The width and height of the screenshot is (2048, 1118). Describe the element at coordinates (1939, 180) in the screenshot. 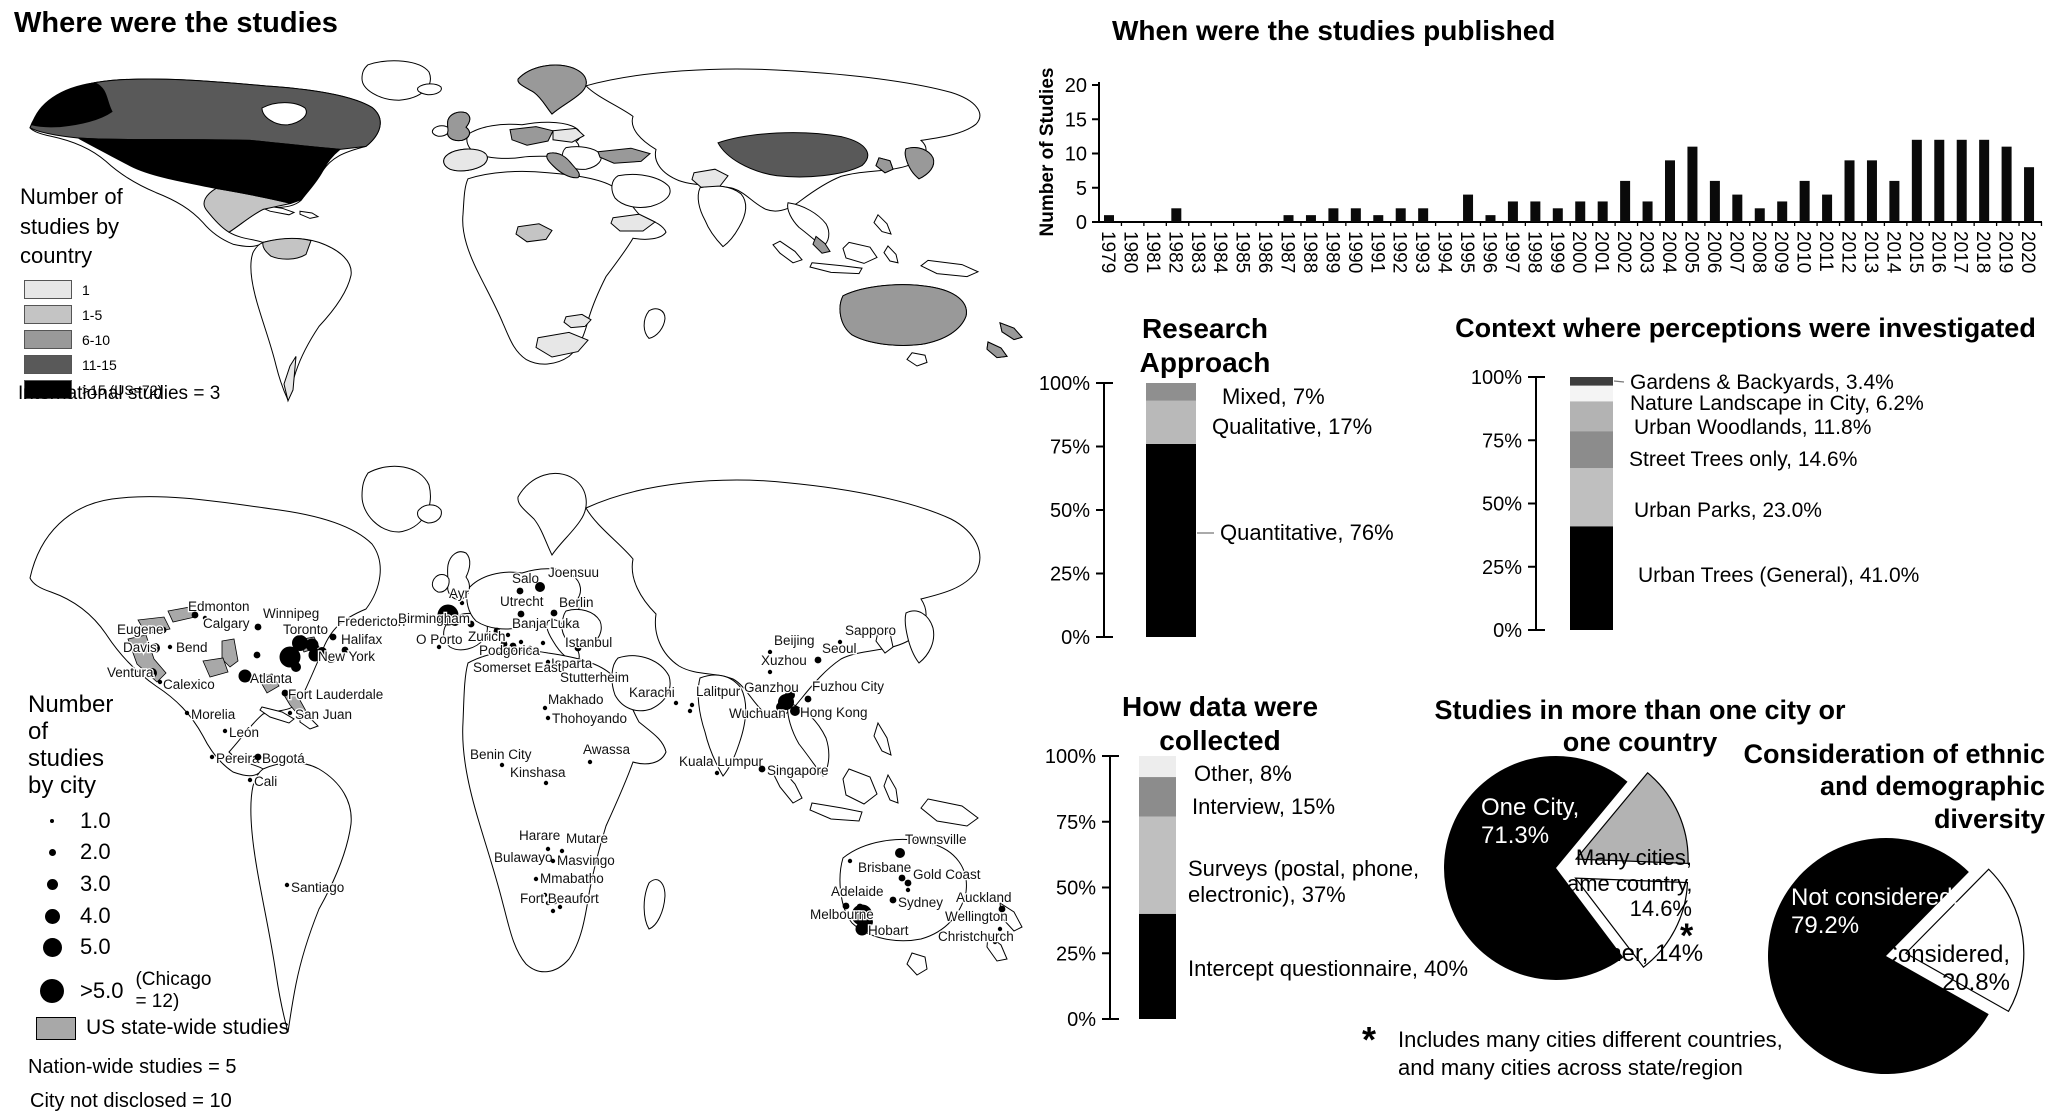

I see `bar-2016` at that location.